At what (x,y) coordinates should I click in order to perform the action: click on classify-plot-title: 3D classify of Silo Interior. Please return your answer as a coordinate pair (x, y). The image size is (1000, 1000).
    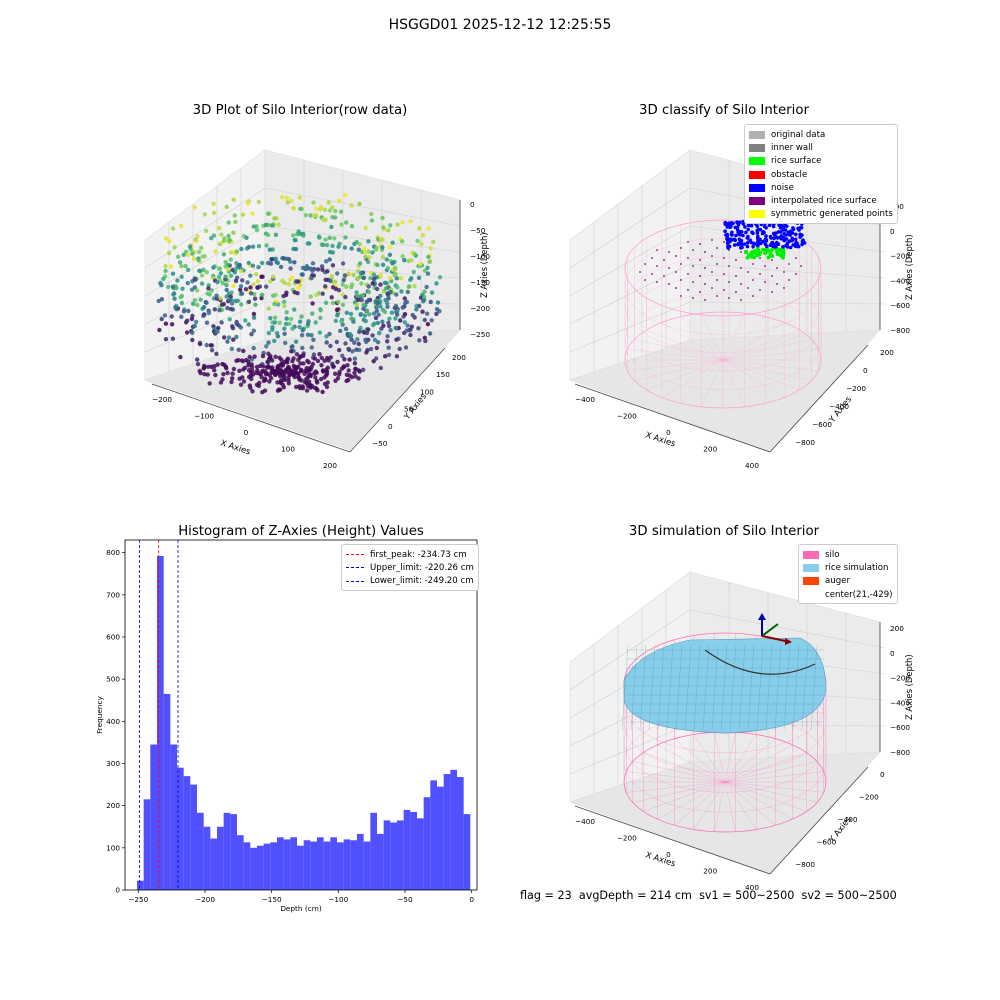
    Looking at the image, I should click on (724, 110).